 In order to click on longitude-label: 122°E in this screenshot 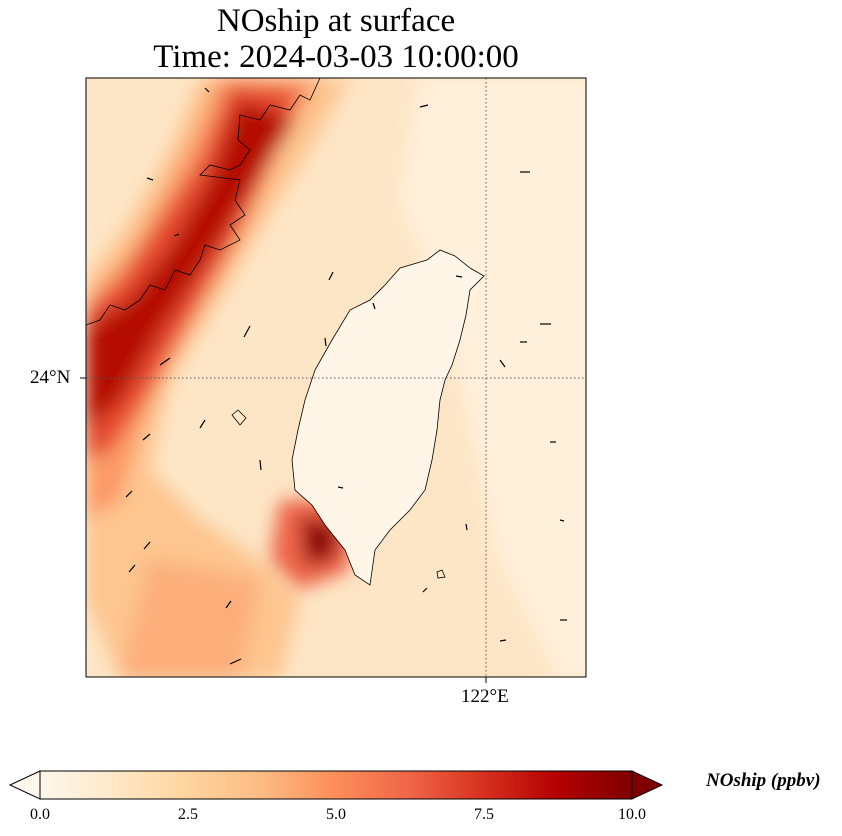, I will do `click(485, 696)`.